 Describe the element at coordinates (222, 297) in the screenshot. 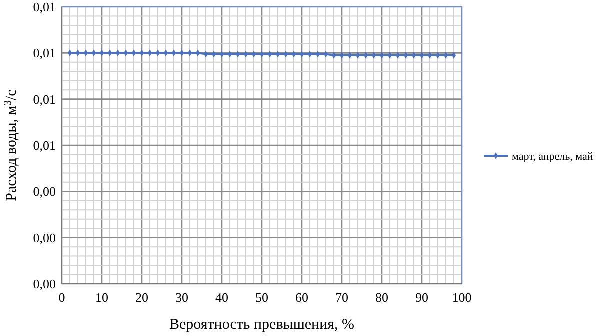

I see `x-tick-label: 40` at that location.